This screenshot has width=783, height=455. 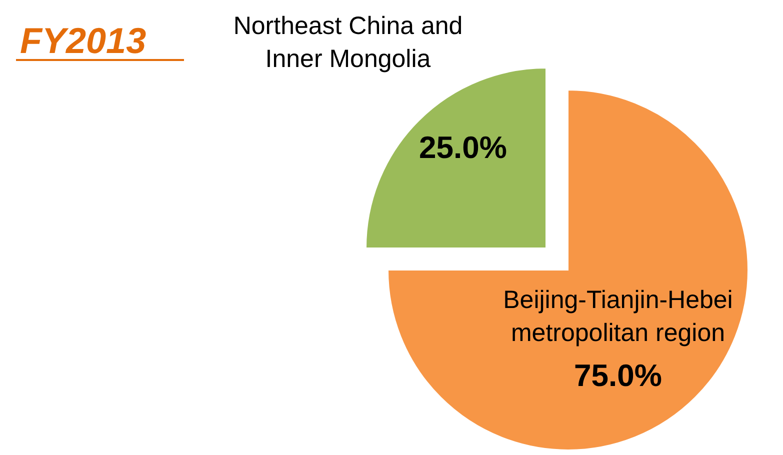 What do you see at coordinates (618, 316) in the screenshot?
I see `slice-label: Beijing-Tianjin-Hebei metropolitan region` at bounding box center [618, 316].